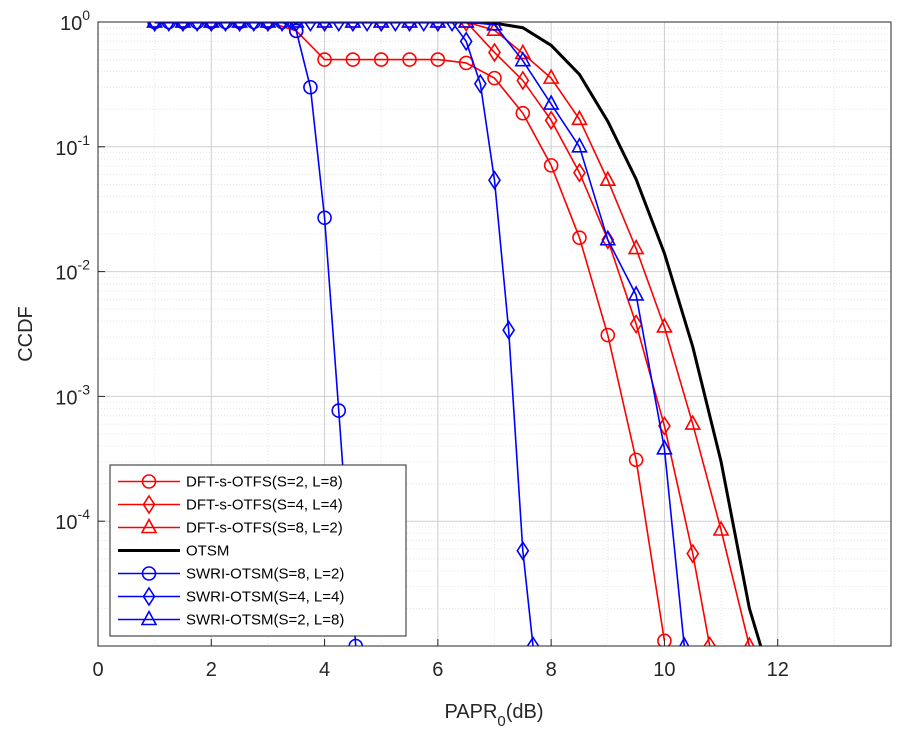  What do you see at coordinates (84, 140) in the screenshot?
I see `y-tick-exp: -1` at bounding box center [84, 140].